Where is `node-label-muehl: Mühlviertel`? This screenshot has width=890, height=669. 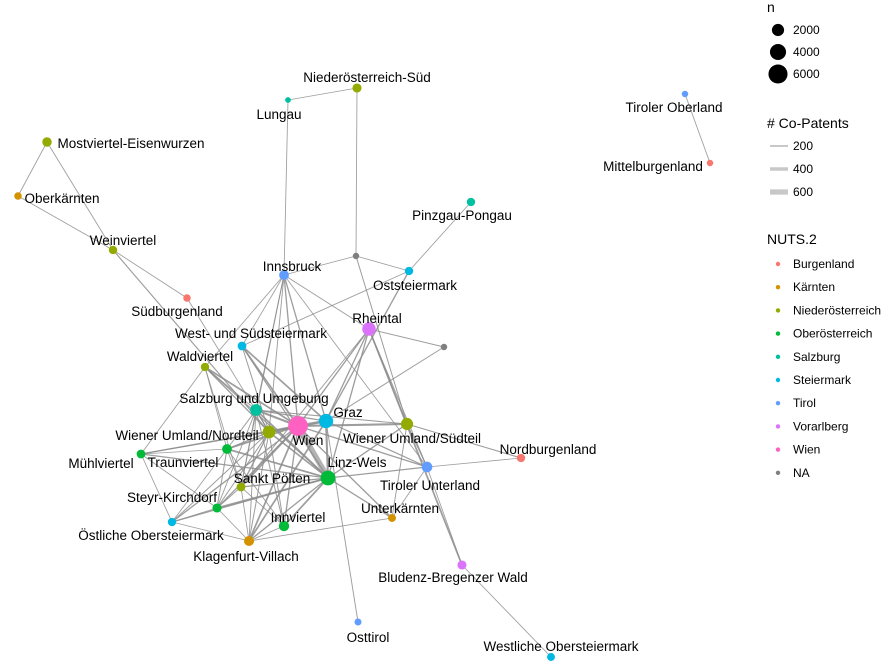 node-label-muehl: Mühlviertel is located at coordinates (100, 463).